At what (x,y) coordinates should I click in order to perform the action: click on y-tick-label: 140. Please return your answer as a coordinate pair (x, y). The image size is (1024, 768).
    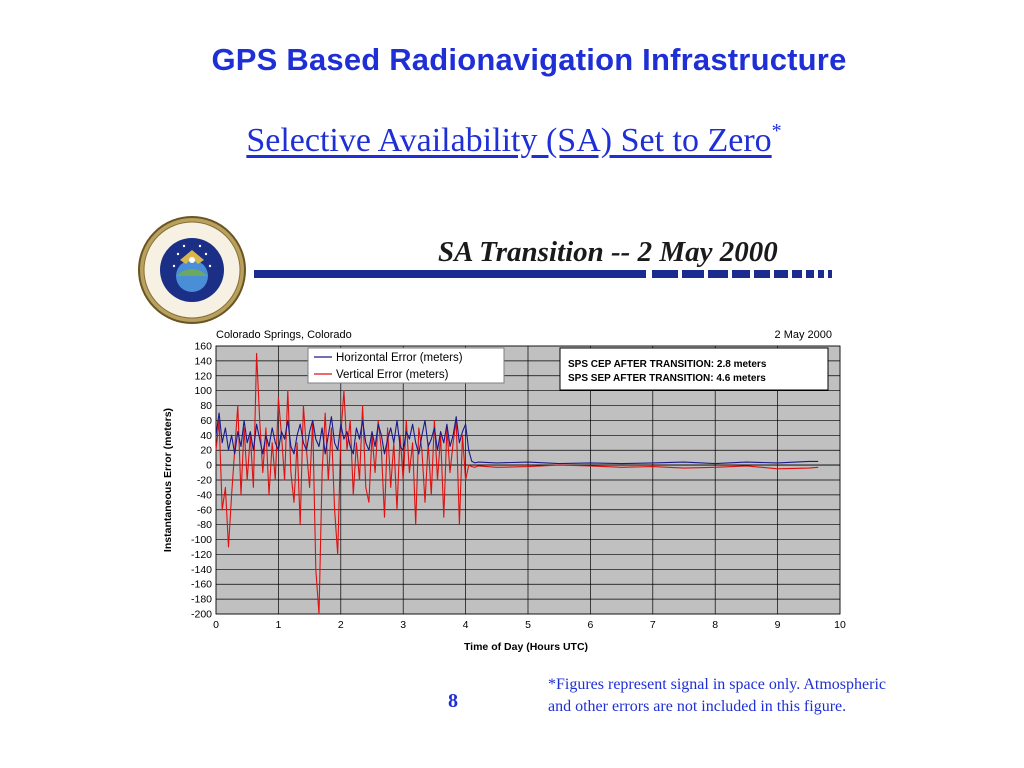
    Looking at the image, I should click on (203, 361).